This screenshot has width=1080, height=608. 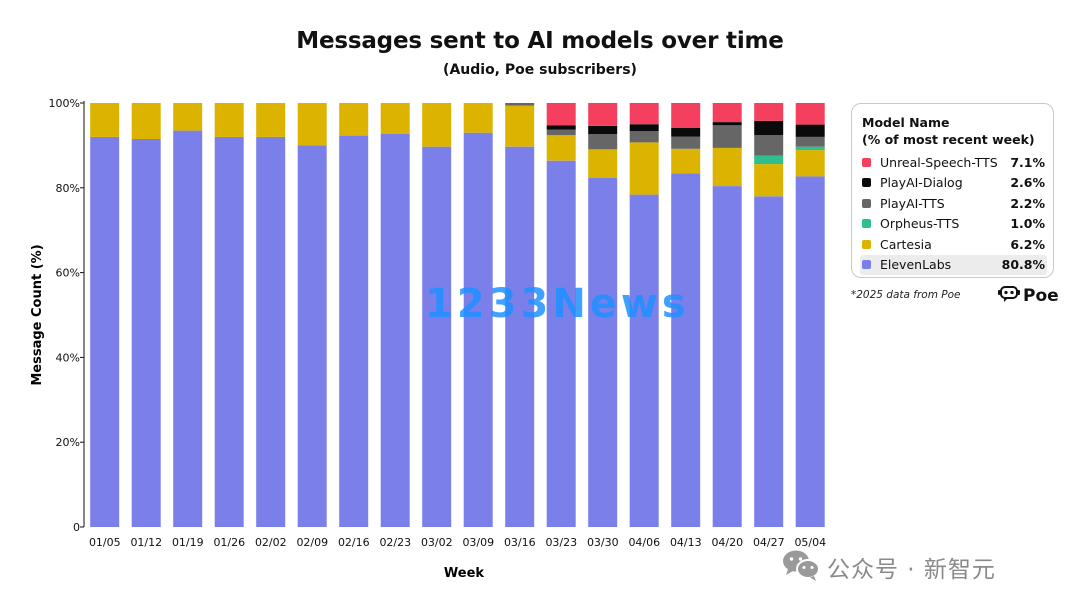 I want to click on y-tick-label: 20%, so click(x=68, y=442).